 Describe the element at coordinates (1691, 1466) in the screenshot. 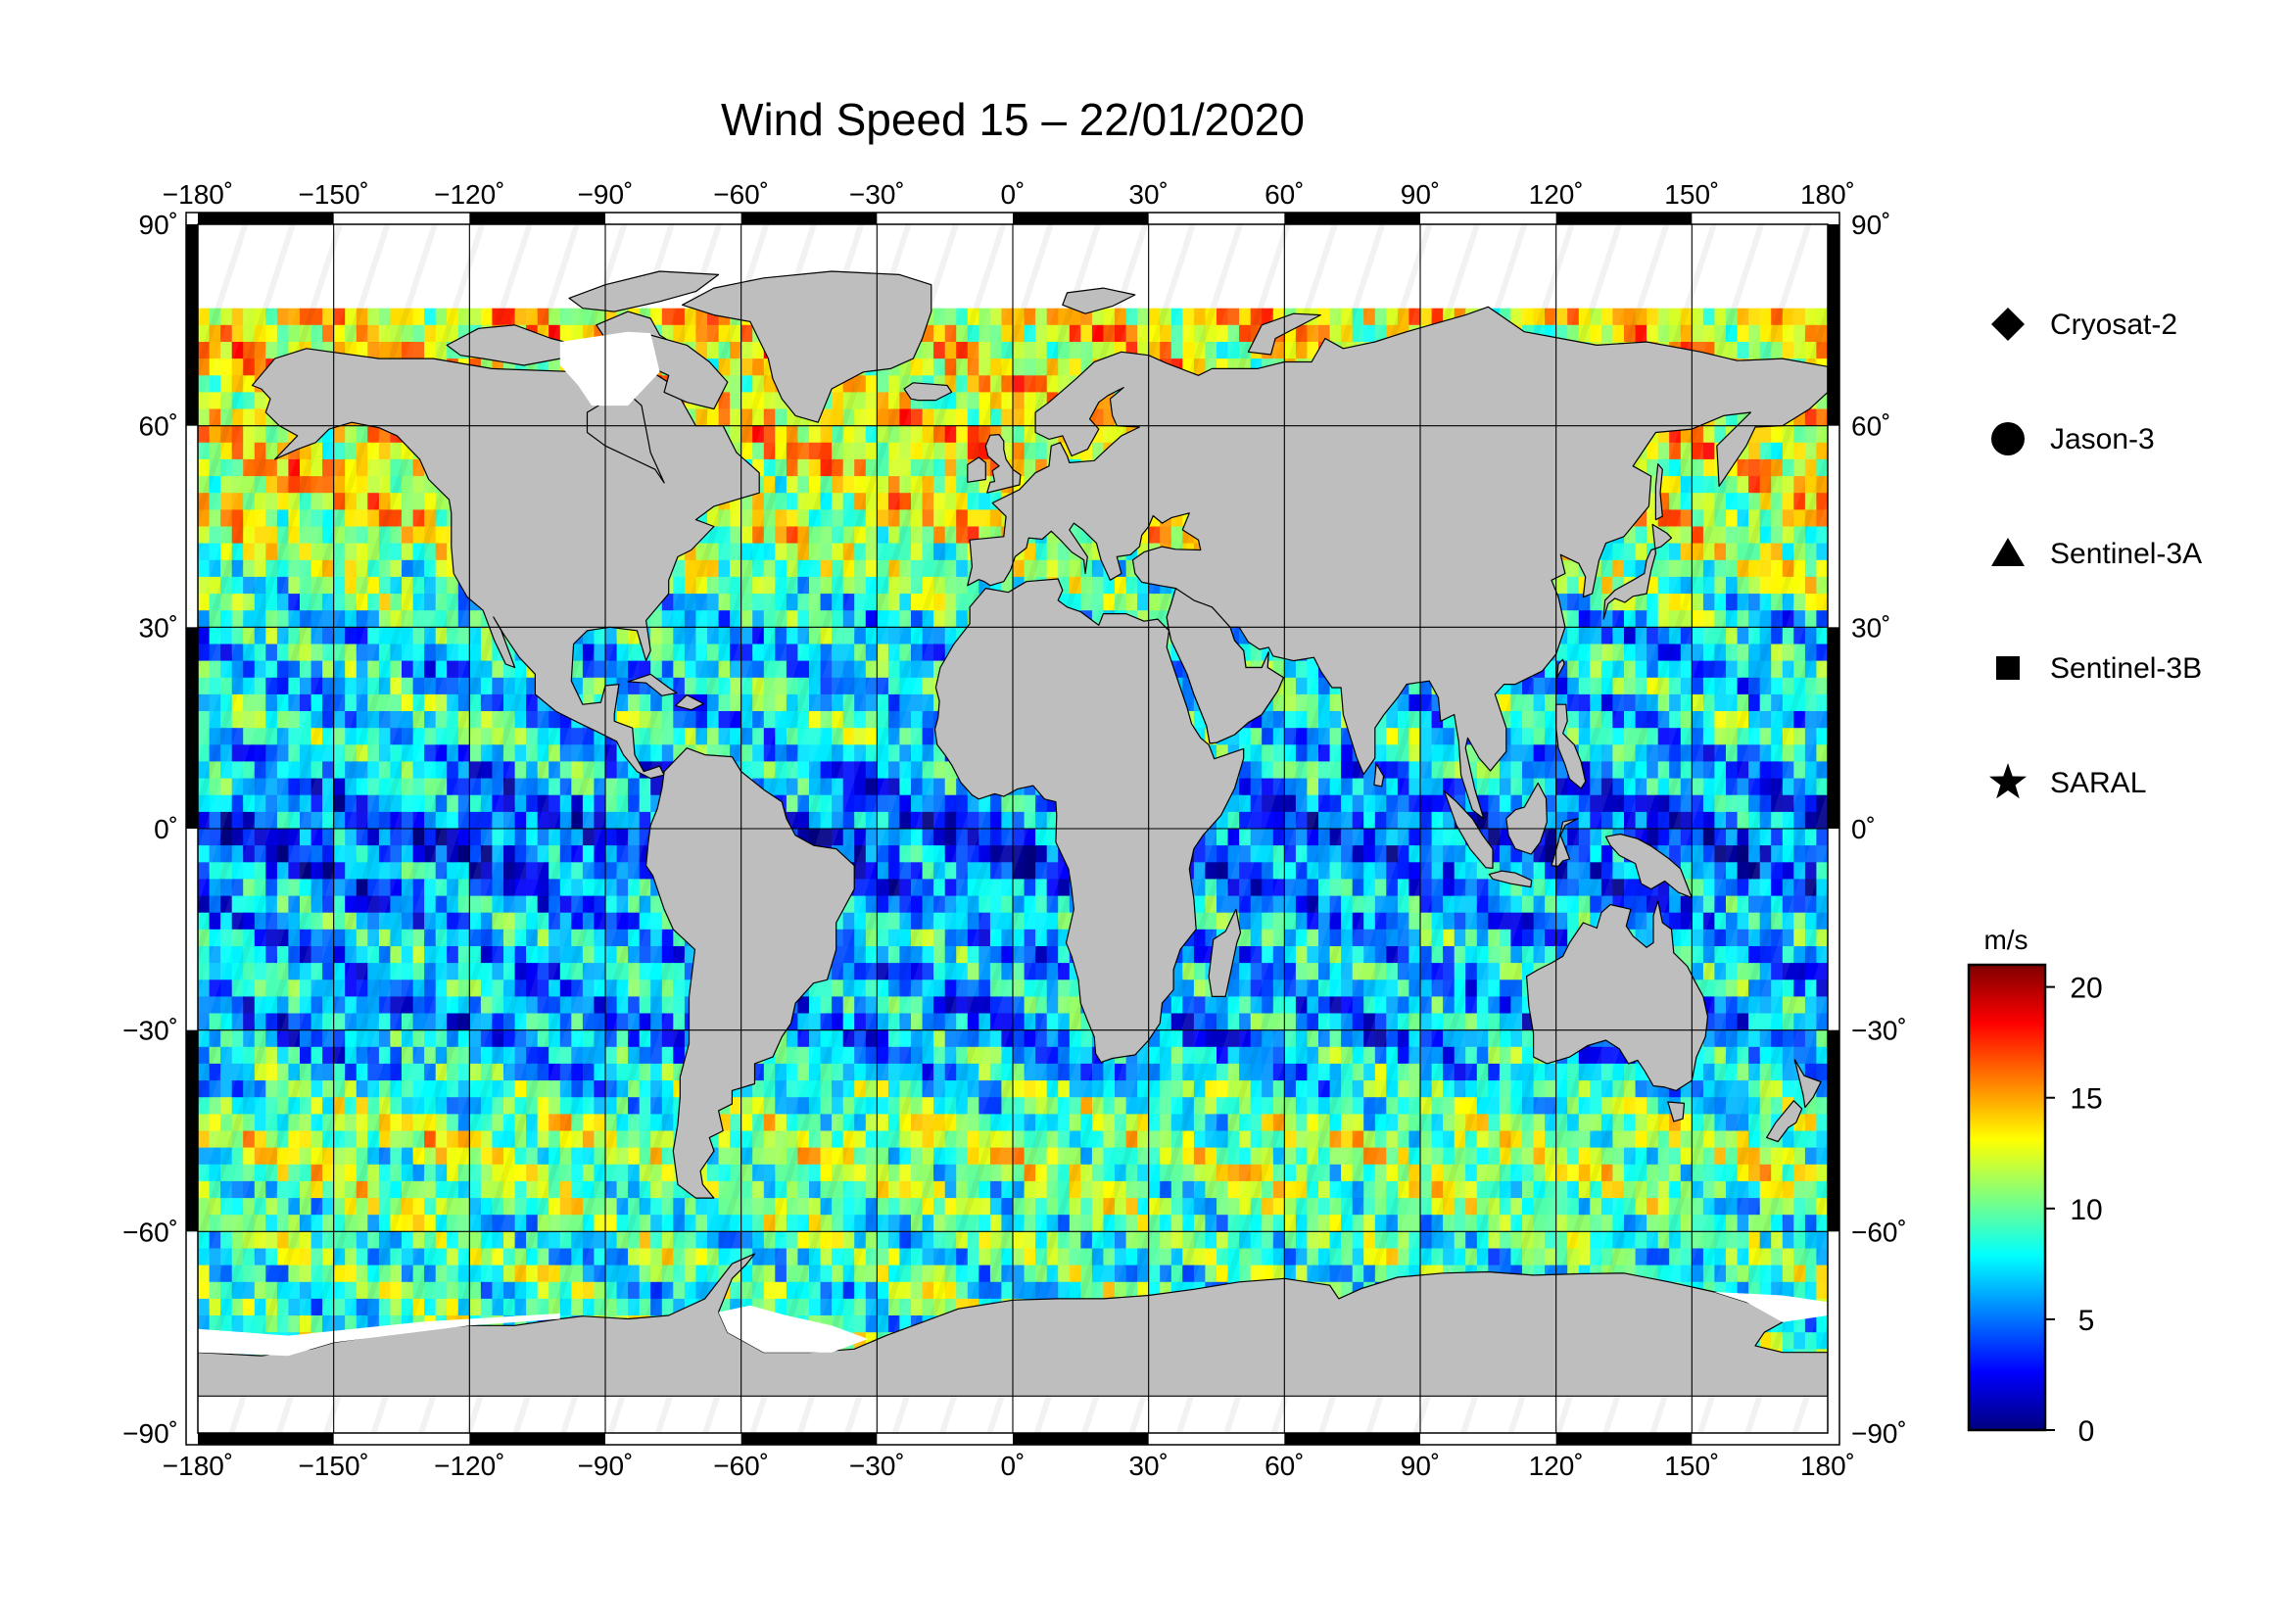

I see `lon-tick-label-bottom: 150˚` at that location.